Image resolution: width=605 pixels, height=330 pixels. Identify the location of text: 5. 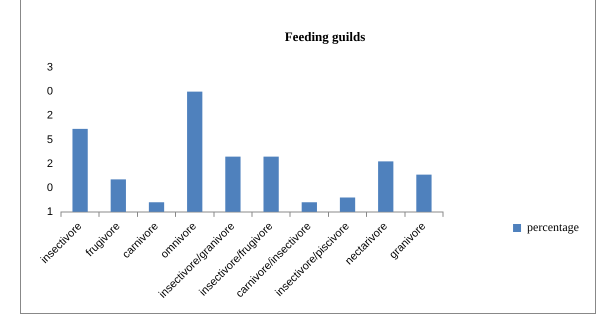
(49, 140).